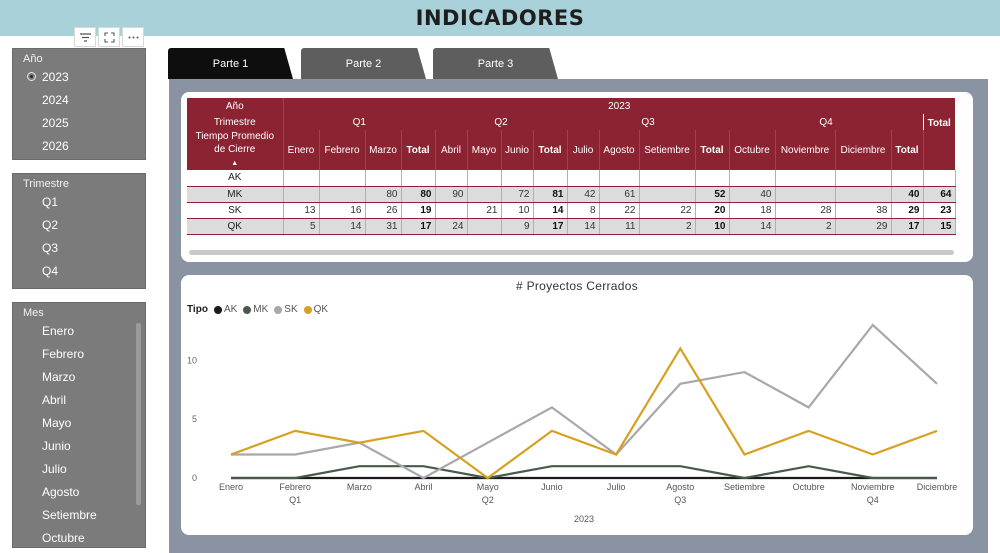 The height and width of the screenshot is (553, 1000). Describe the element at coordinates (315, 309) in the screenshot. I see `legend-item-qk: QK` at that location.